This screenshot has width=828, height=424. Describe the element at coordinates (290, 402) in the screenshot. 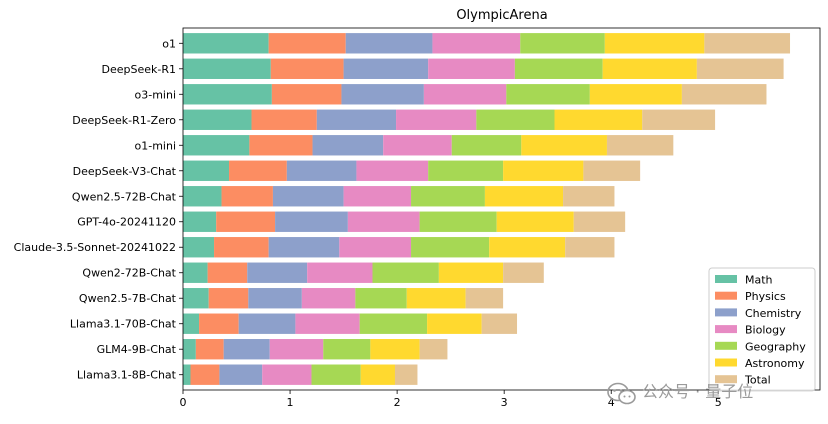

I see `x-tick-label: 1` at that location.